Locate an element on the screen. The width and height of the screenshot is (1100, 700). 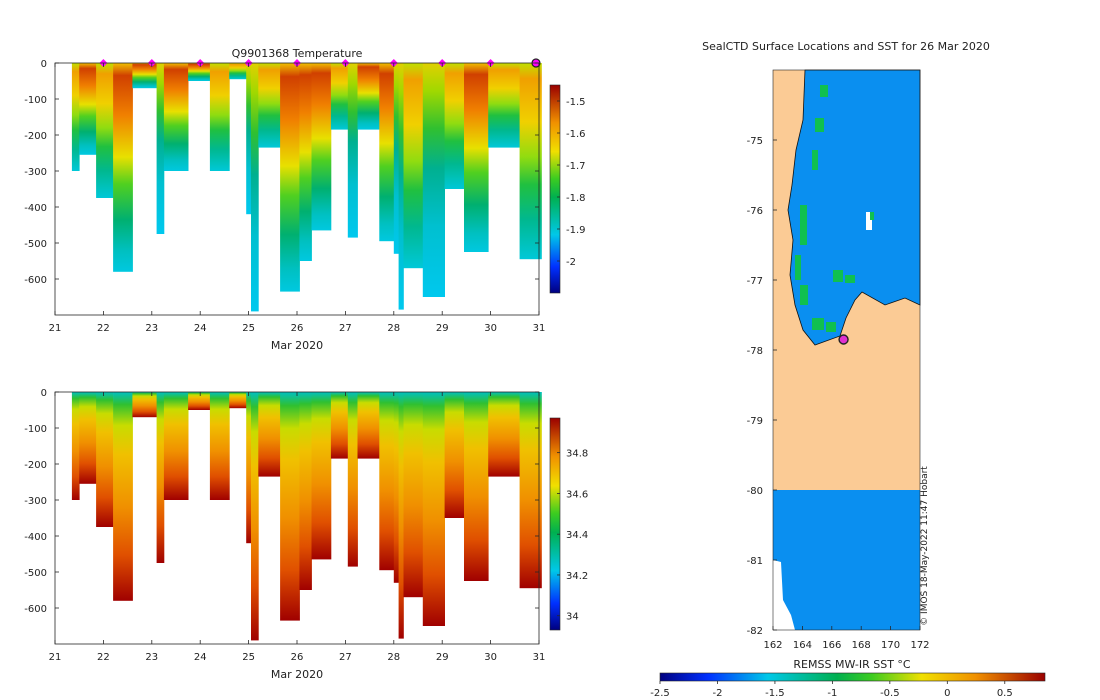
y-tick-label: -100 is located at coordinates (35, 429).